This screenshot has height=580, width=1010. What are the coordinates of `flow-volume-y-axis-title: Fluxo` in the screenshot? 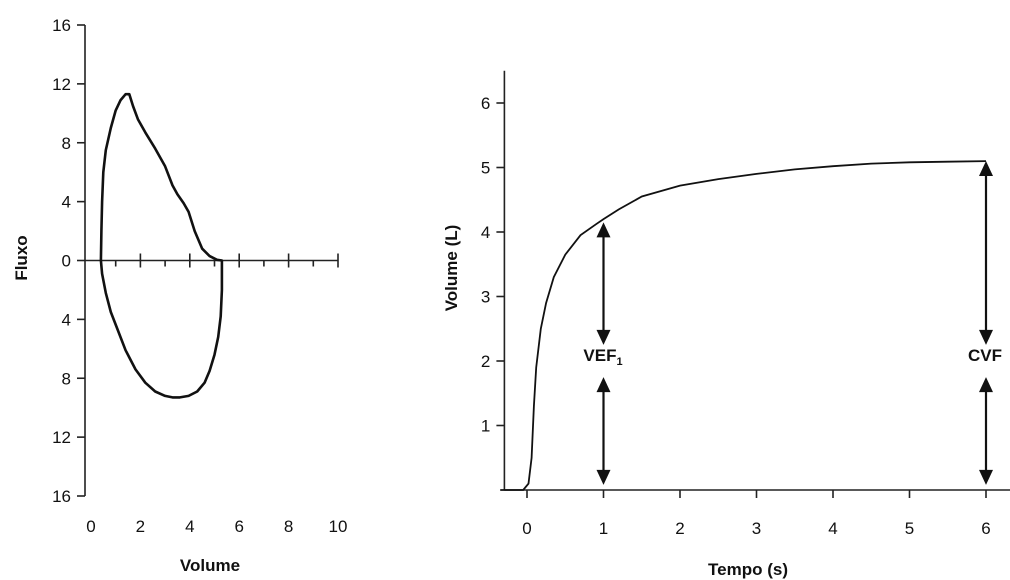 It's located at (21, 257).